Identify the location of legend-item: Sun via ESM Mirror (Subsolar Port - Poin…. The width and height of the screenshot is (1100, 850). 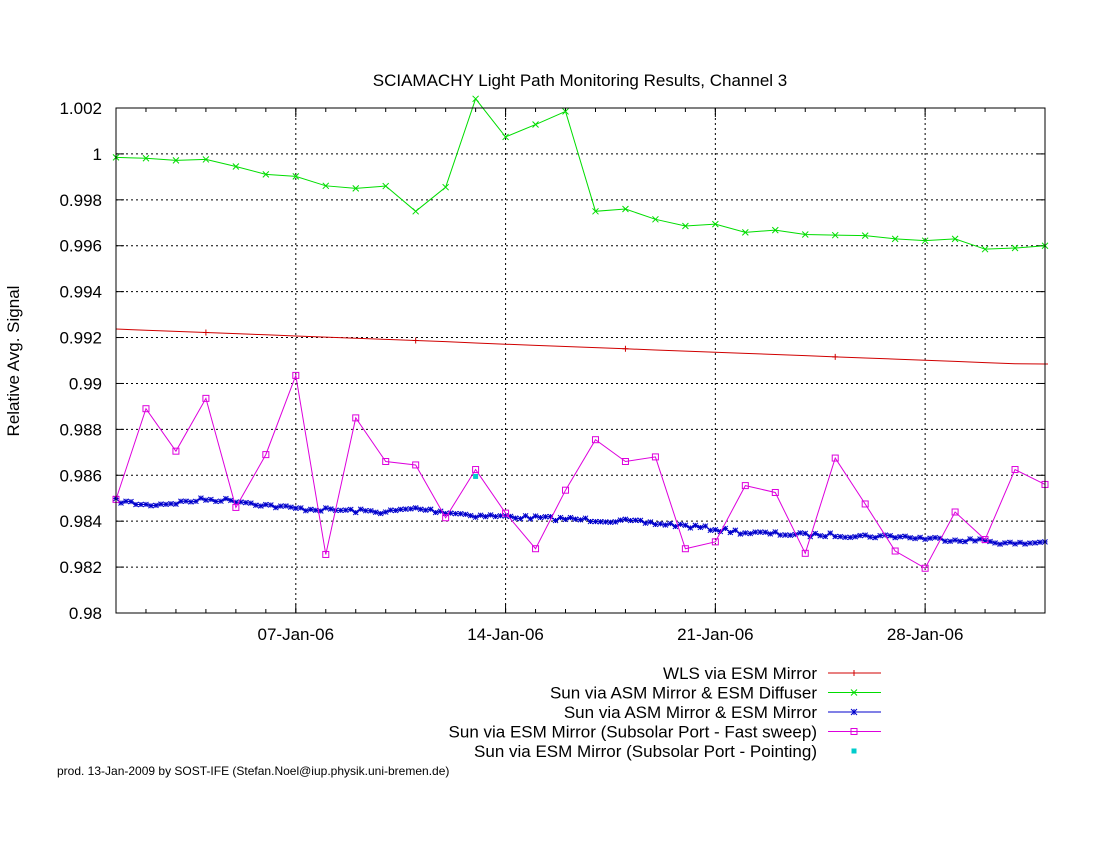
(665, 751).